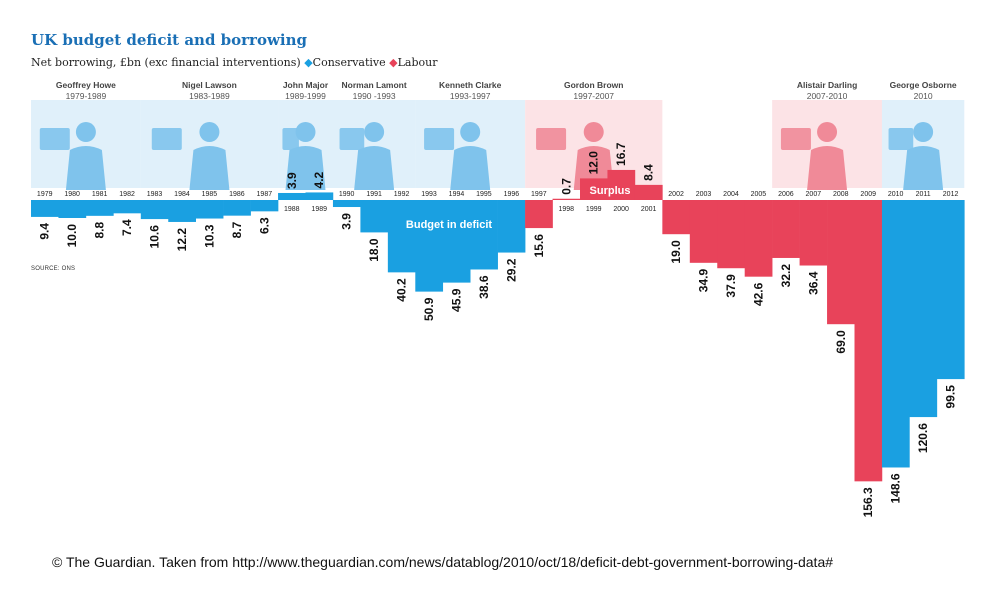  What do you see at coordinates (347, 194) in the screenshot?
I see `year-label: 1990` at bounding box center [347, 194].